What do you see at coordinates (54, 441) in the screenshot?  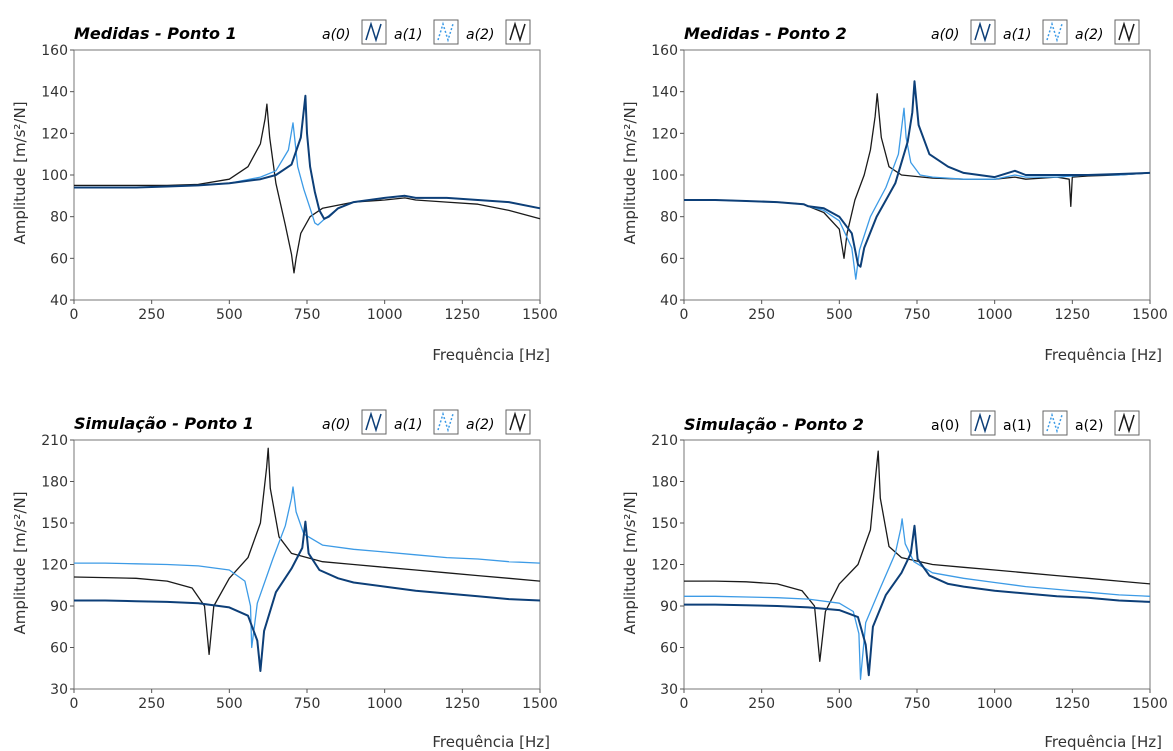 I see `y-tick-label: 210` at bounding box center [54, 441].